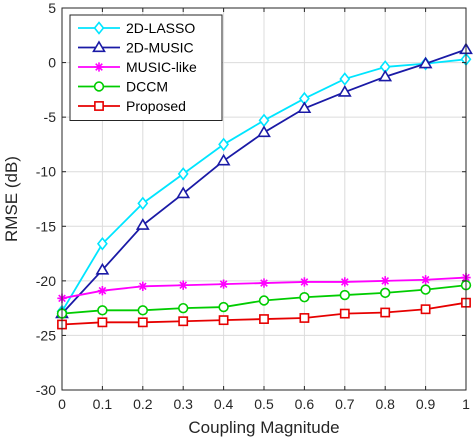 Image resolution: width=474 pixels, height=441 pixels. I want to click on y-tick-label: -10, so click(46, 172).